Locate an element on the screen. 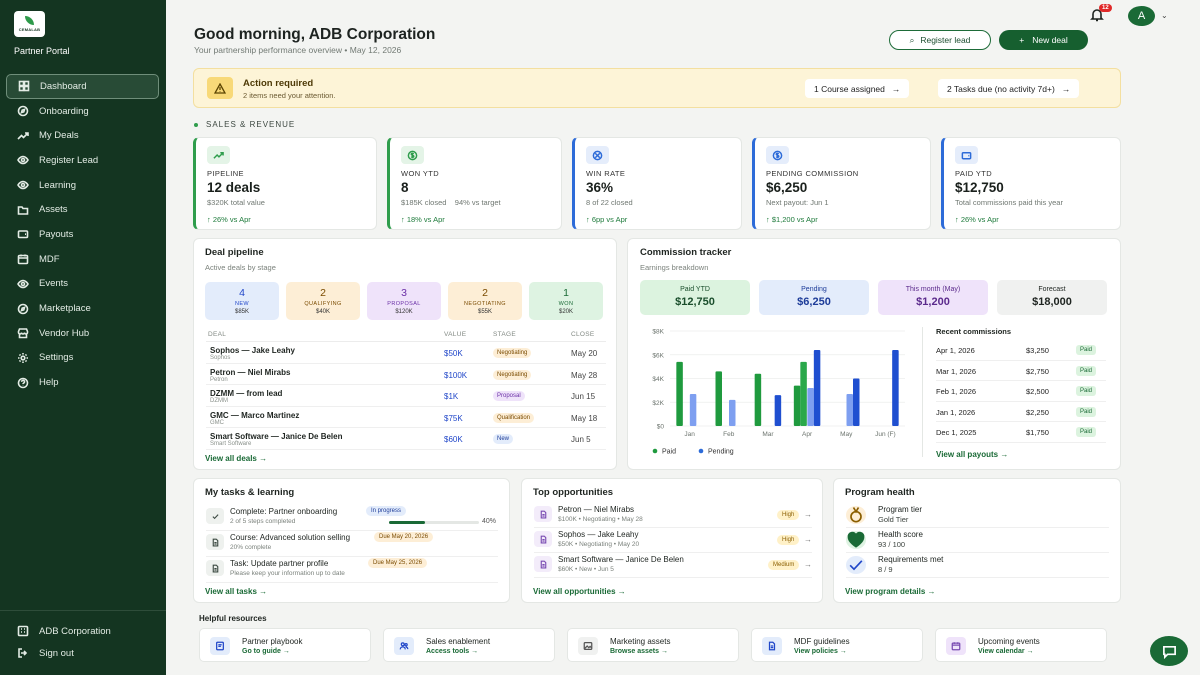 Image resolution: width=1200 pixels, height=675 pixels. stage-count: 1 is located at coordinates (566, 293).